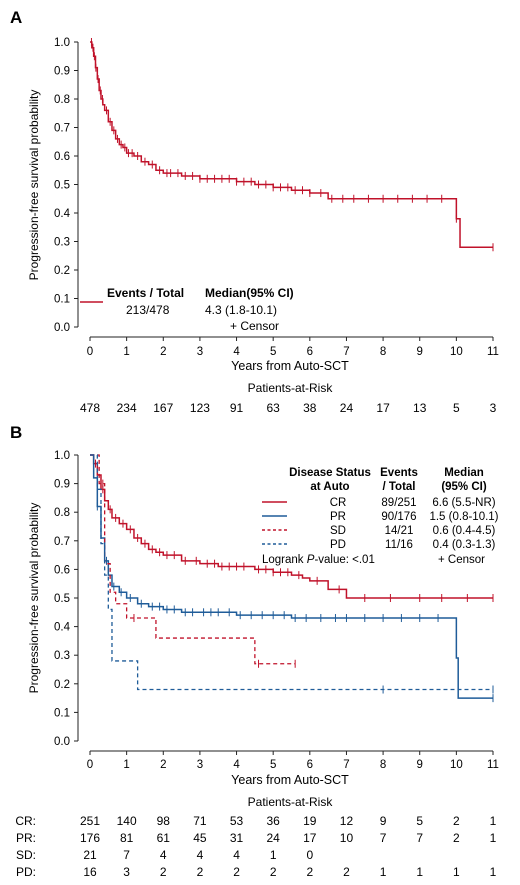  Describe the element at coordinates (148, 310) in the screenshot. I see `legend-events-value: 213/478` at that location.